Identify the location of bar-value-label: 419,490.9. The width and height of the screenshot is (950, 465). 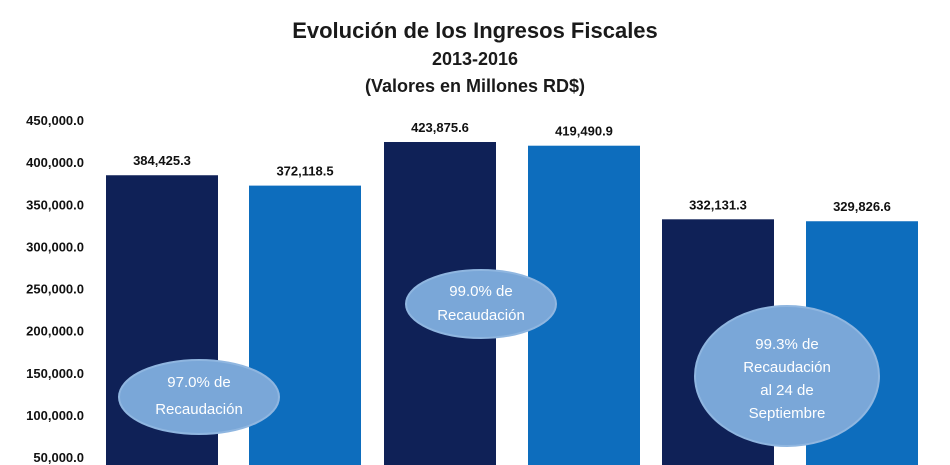
(584, 131).